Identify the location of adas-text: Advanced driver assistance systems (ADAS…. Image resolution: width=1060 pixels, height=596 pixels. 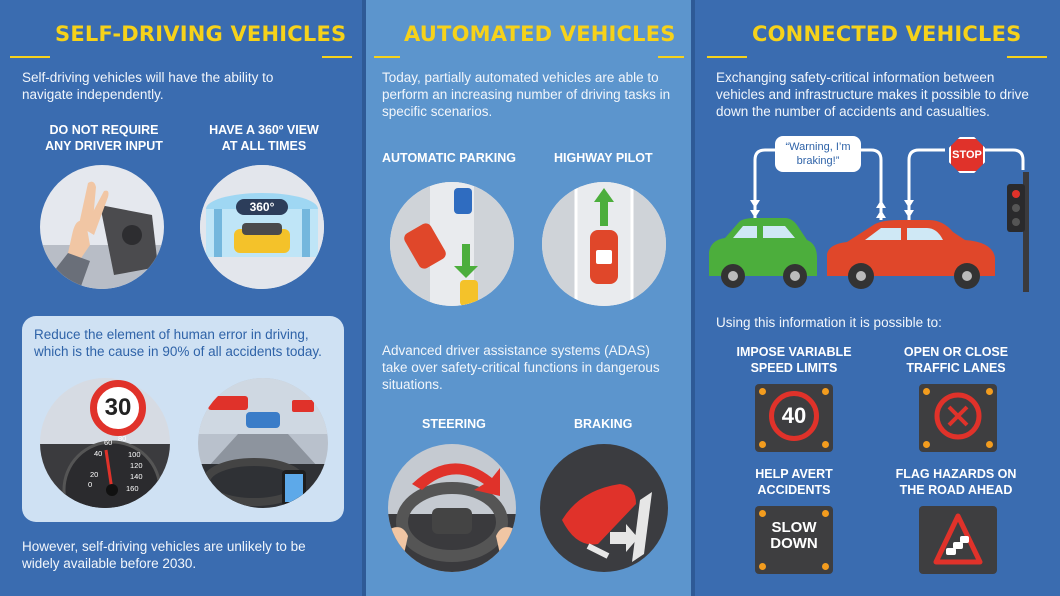
(521, 367).